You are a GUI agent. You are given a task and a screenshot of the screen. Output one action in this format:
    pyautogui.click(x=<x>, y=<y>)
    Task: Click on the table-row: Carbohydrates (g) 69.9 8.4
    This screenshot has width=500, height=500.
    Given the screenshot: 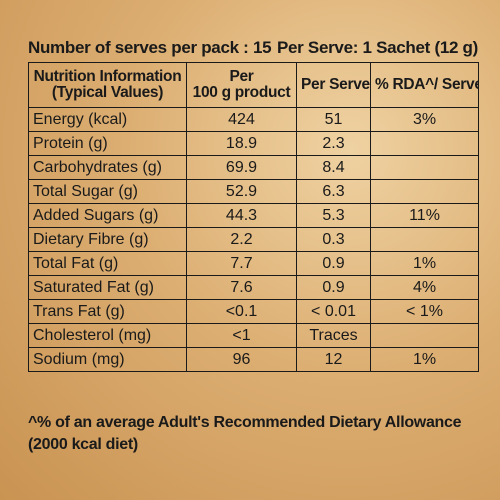 What is the action you would take?
    pyautogui.click(x=253, y=167)
    